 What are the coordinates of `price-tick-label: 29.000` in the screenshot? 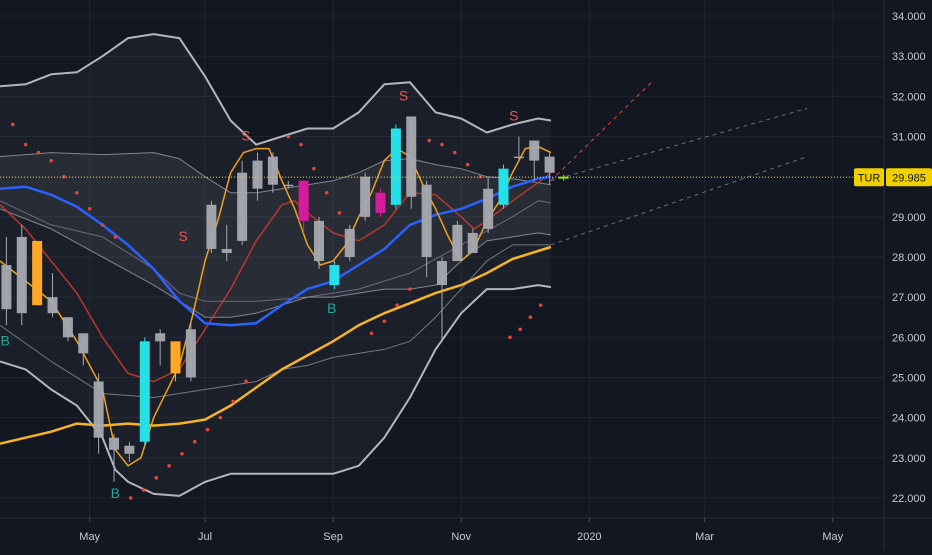 It's located at (909, 218).